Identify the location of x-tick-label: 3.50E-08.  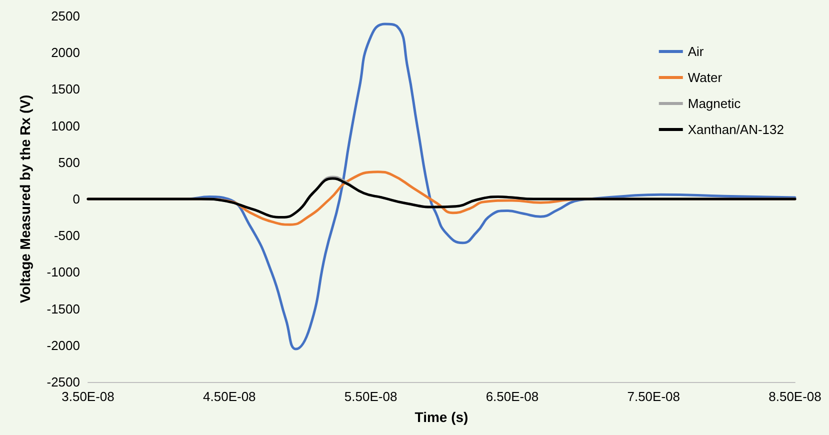
(88, 396).